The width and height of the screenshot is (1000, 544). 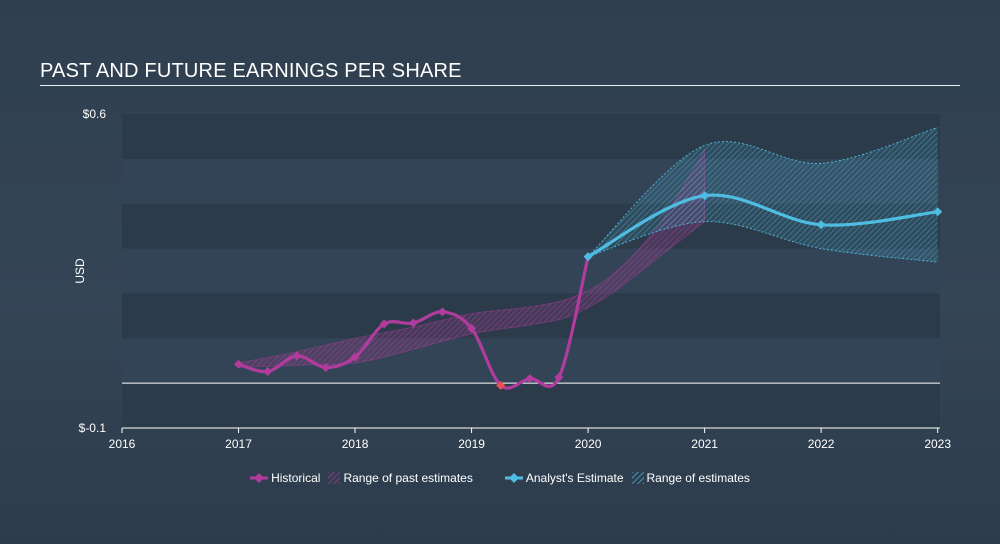 I want to click on legend-estimate-label: Analyst's Estimate, so click(x=574, y=478).